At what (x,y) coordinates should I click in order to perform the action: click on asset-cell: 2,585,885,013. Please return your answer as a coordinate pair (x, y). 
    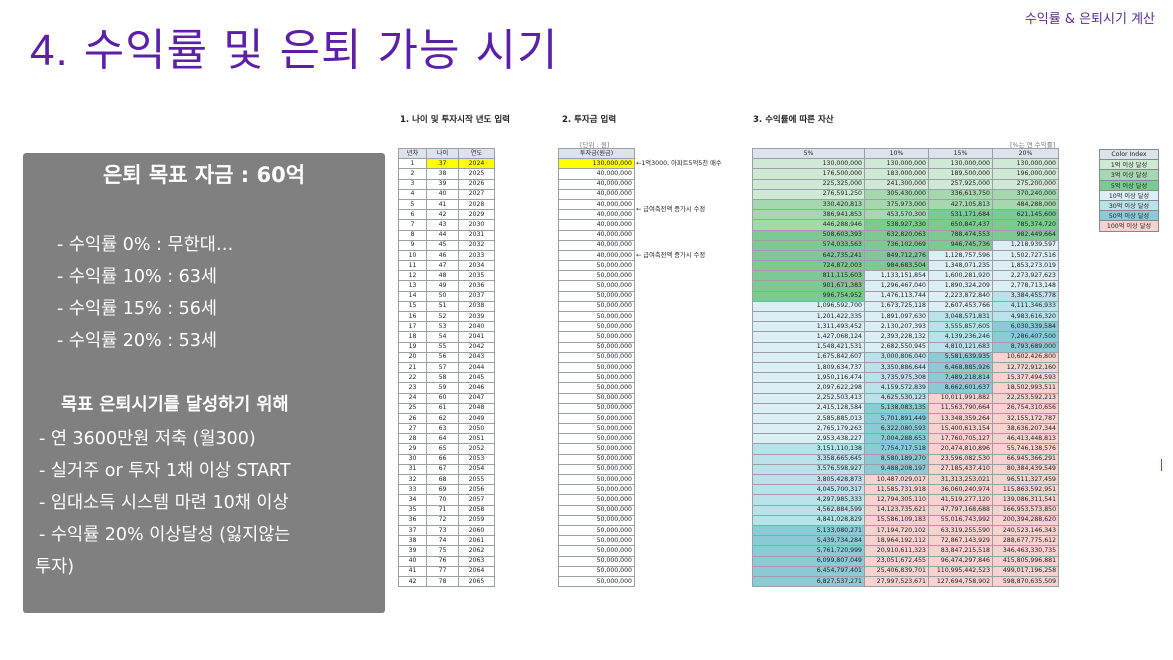
    Looking at the image, I should click on (808, 418).